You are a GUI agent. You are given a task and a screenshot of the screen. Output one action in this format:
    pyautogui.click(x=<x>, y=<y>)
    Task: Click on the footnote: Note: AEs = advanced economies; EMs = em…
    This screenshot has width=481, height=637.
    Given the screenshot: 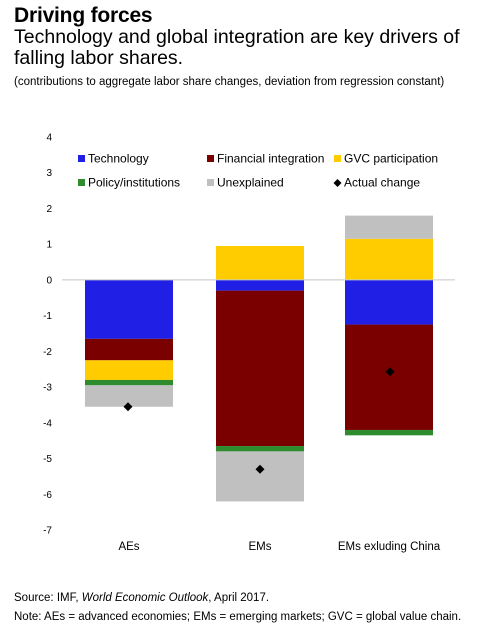 What is the action you would take?
    pyautogui.click(x=238, y=617)
    